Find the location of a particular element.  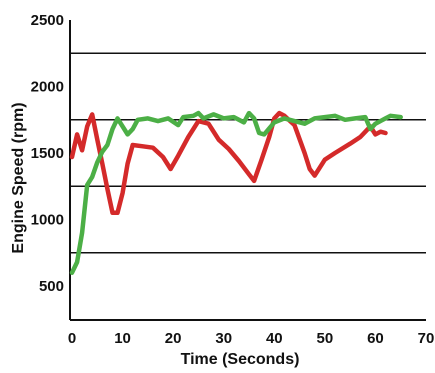

y-tick-label-2000: 2000 is located at coordinates (47, 87).